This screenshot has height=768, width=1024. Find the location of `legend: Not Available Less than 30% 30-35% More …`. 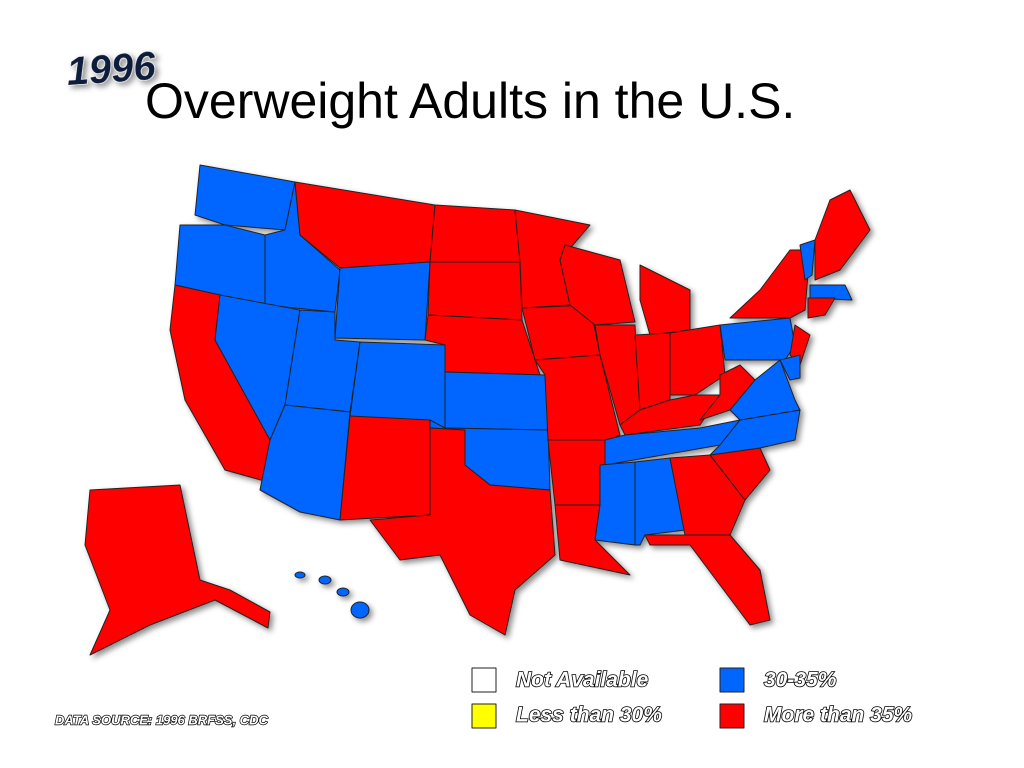

legend: Not Available Less than 30% 30-35% More … is located at coordinates (692, 698).